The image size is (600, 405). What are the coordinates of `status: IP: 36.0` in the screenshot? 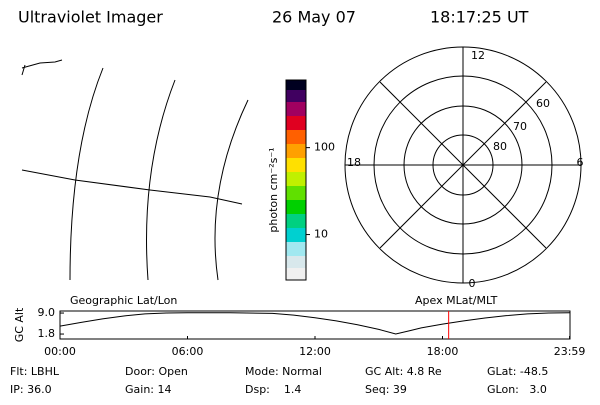 It's located at (31, 389).